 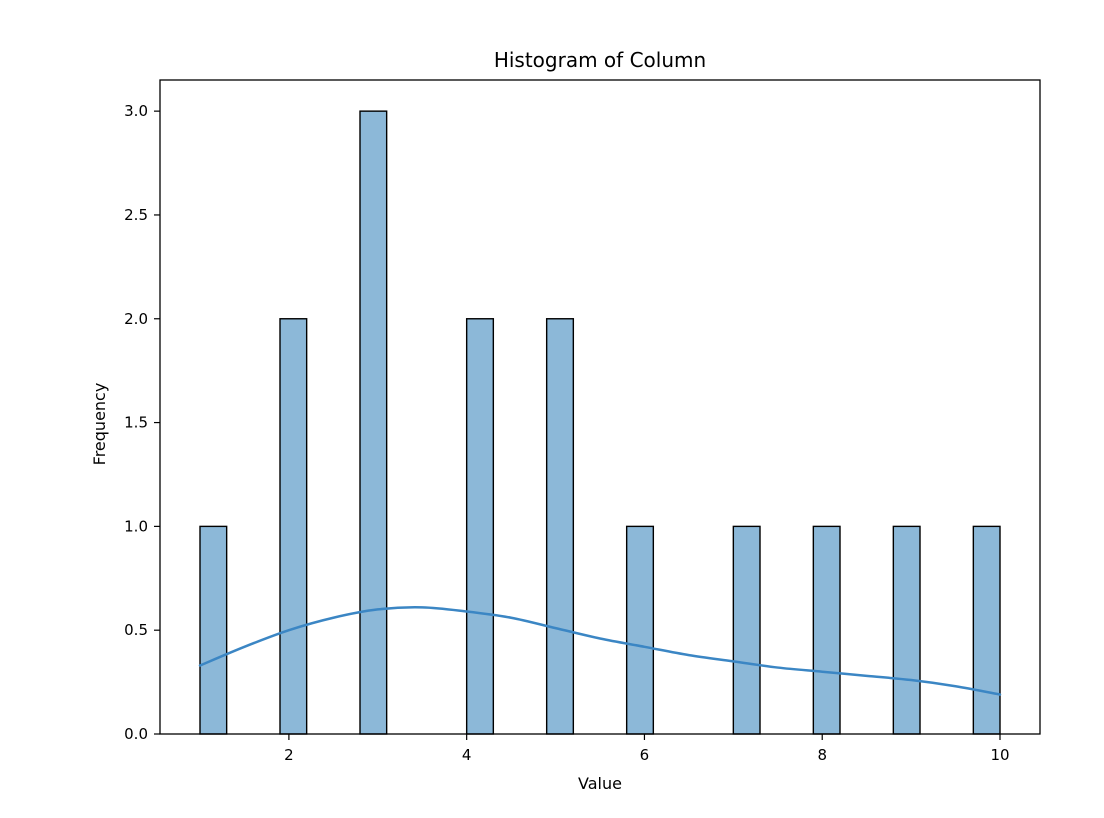 What do you see at coordinates (136, 734) in the screenshot?
I see `y-tick-label: 0.0` at bounding box center [136, 734].